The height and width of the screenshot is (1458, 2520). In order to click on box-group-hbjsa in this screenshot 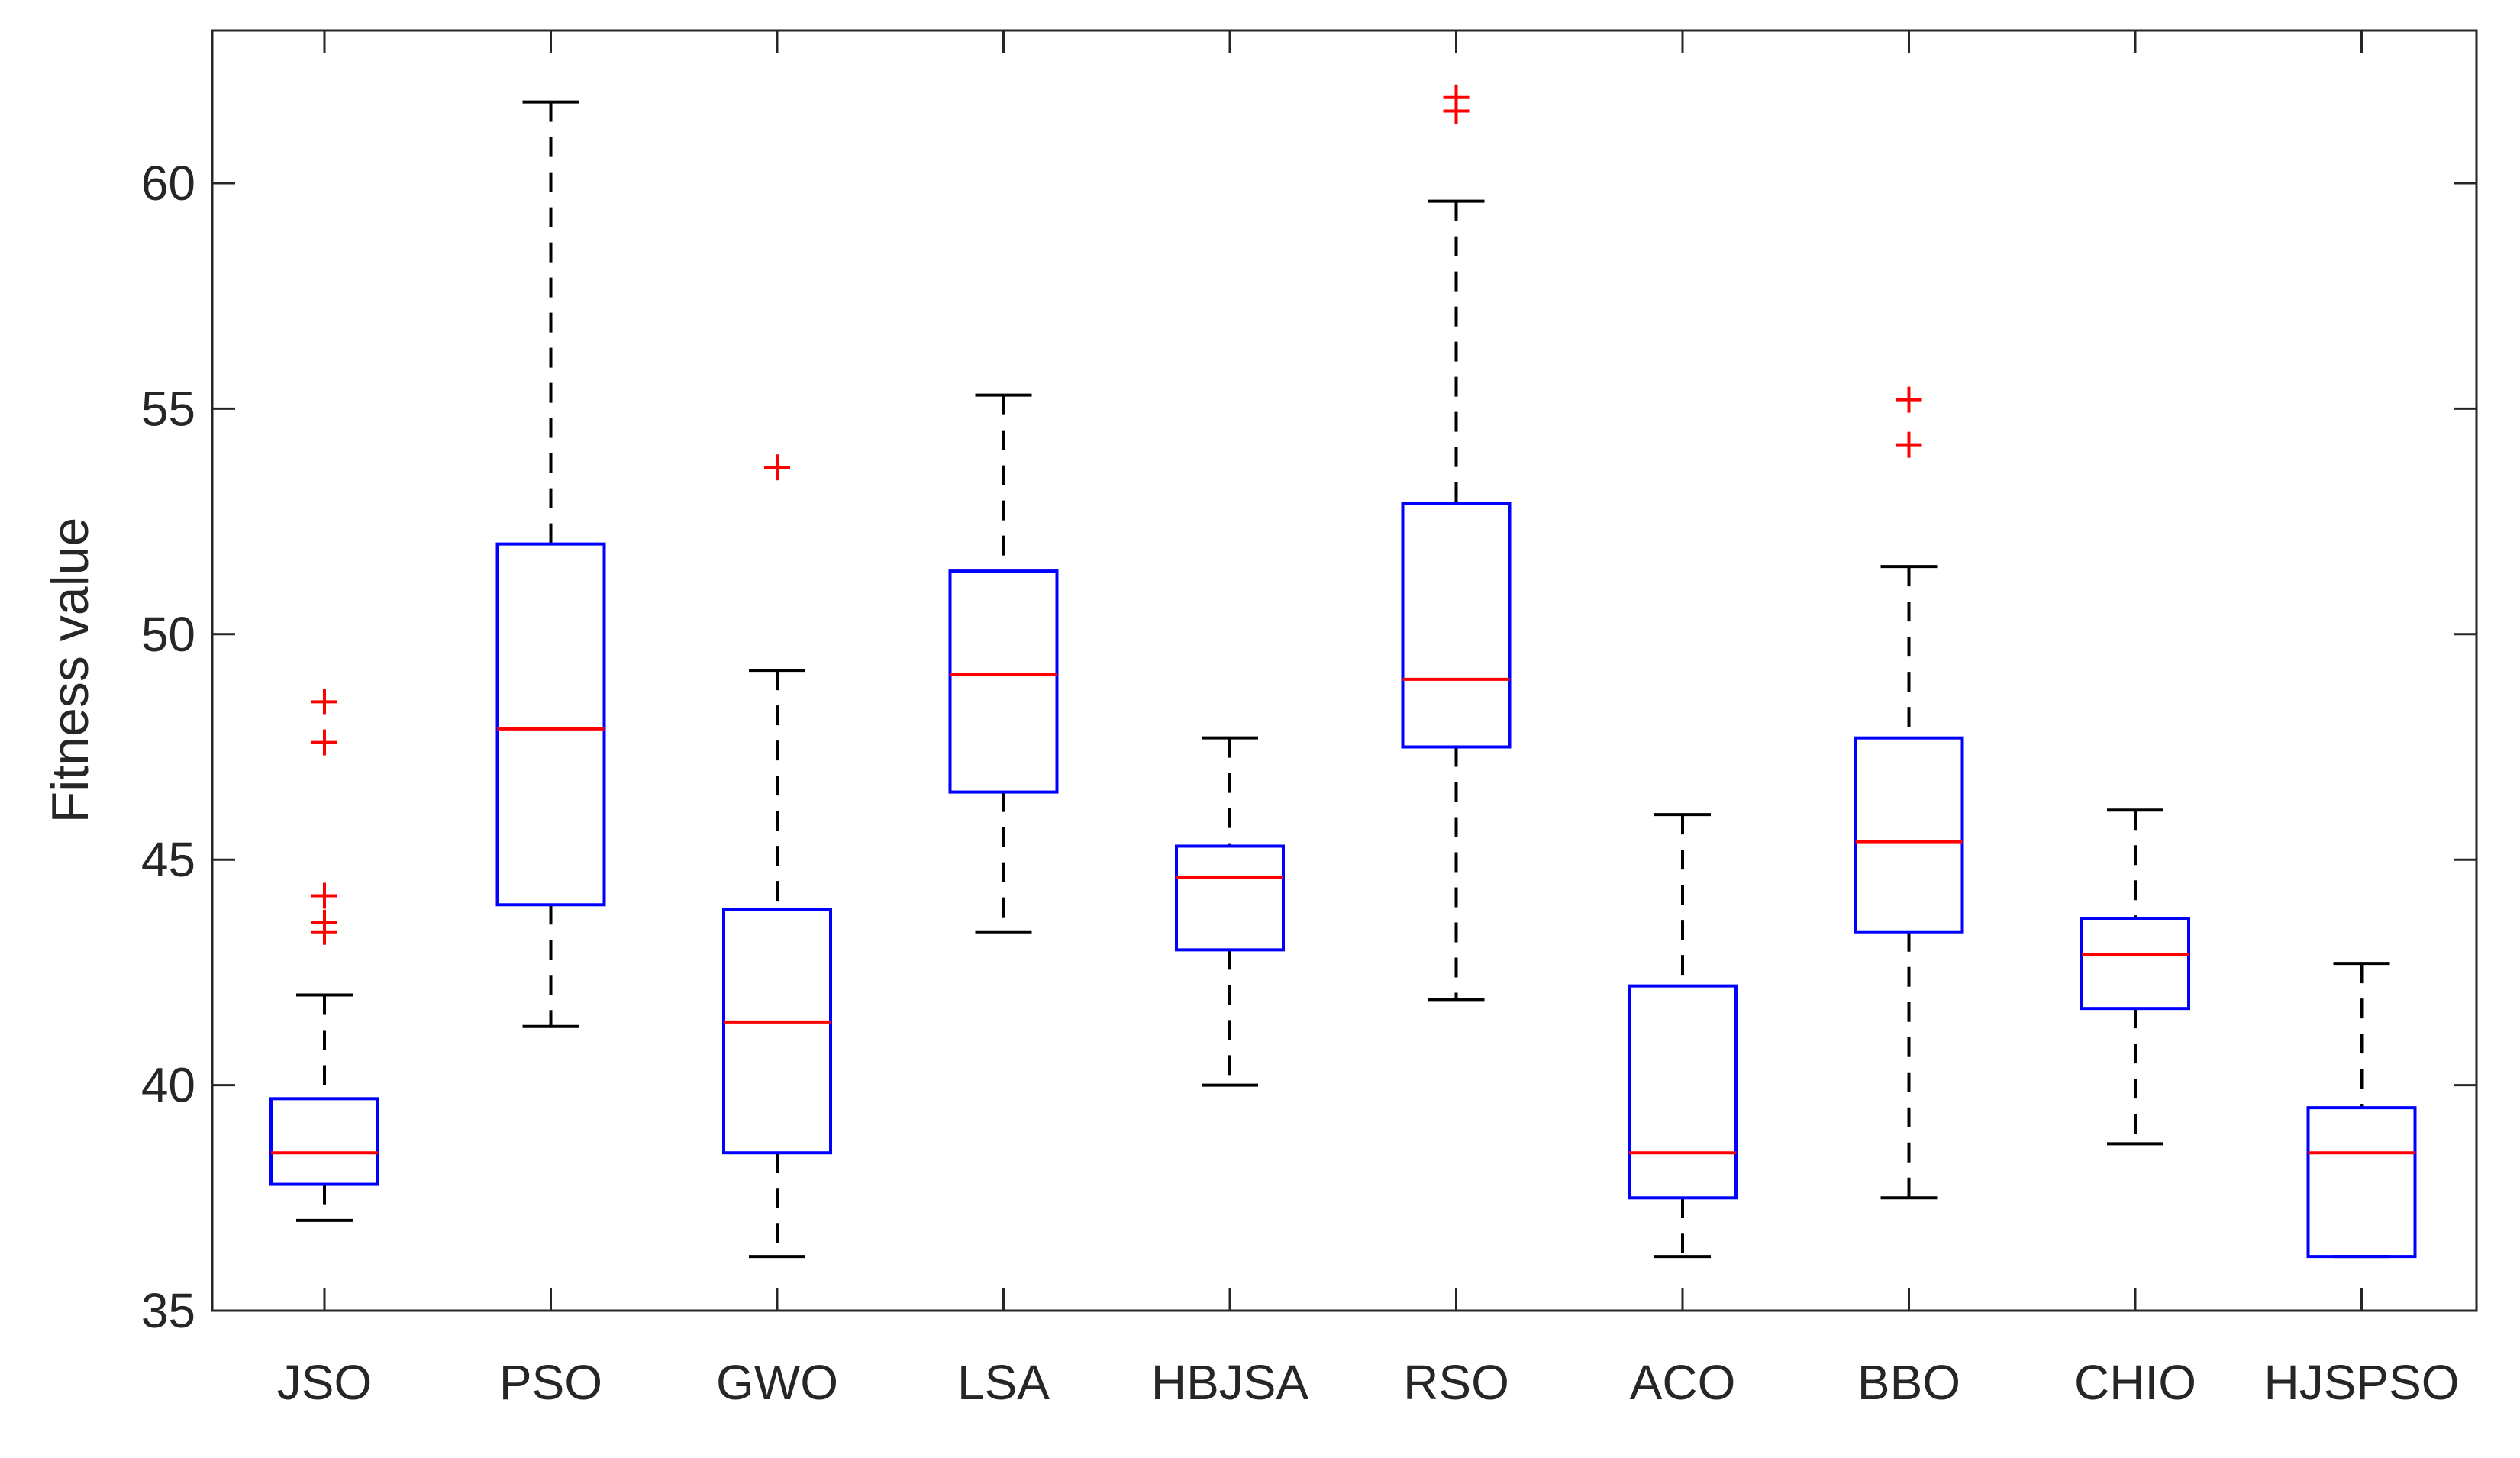, I will do `click(1230, 911)`.